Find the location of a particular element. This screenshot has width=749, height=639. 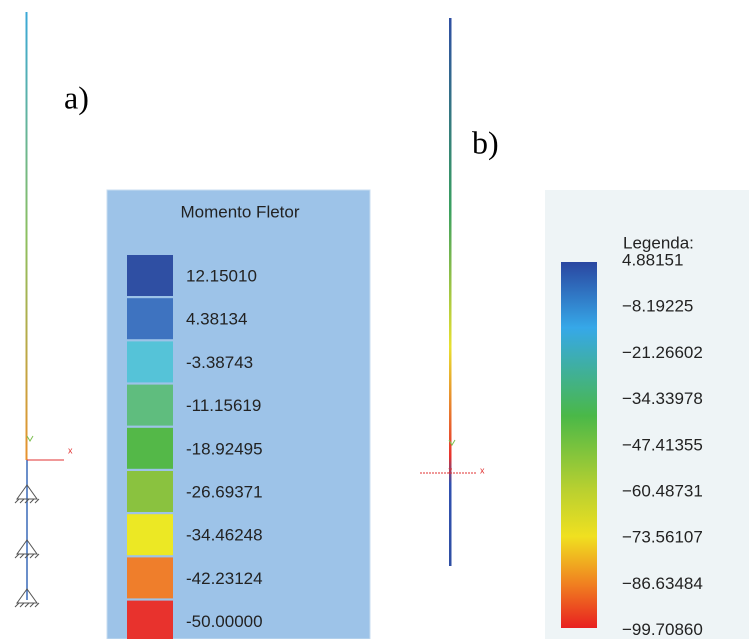

structure-b is located at coordinates (448, 292).